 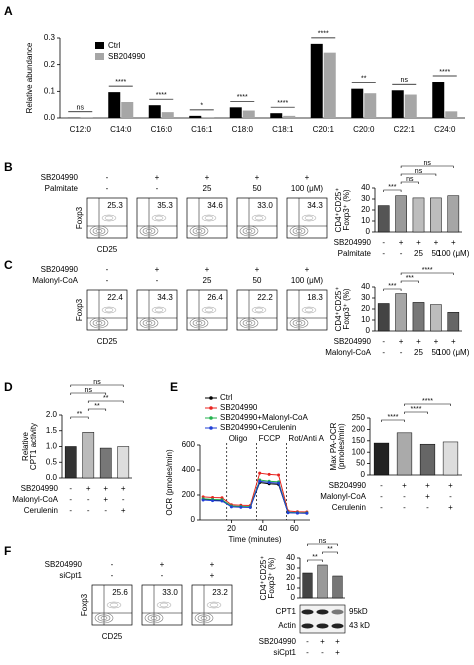 I want to click on x-tick-label: C24:0, so click(x=445, y=129).